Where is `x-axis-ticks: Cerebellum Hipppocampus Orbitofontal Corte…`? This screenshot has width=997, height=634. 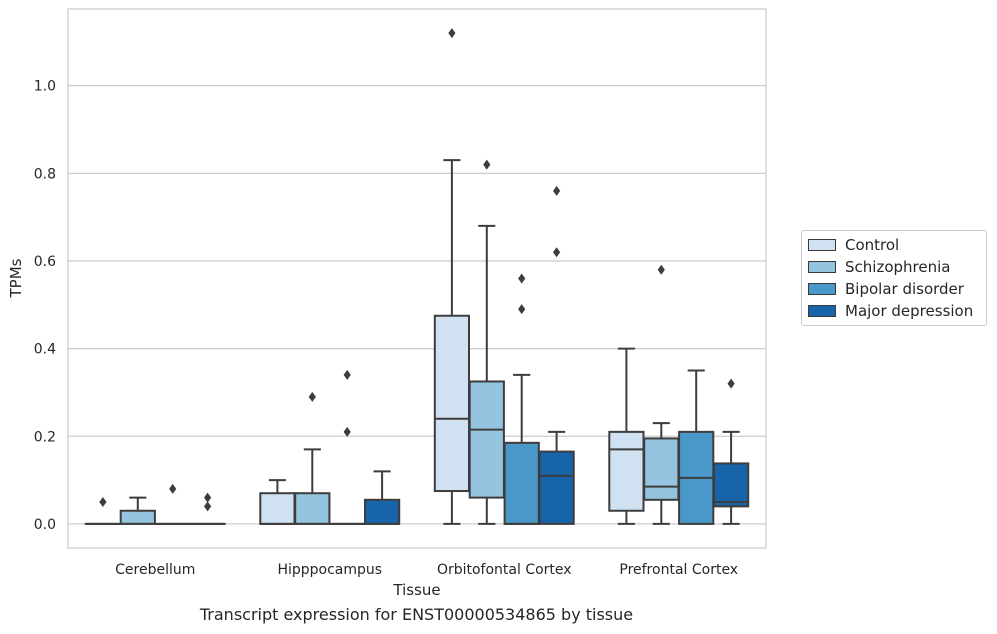 x-axis-ticks: Cerebellum Hipppocampus Orbitofontal Corte… is located at coordinates (426, 570).